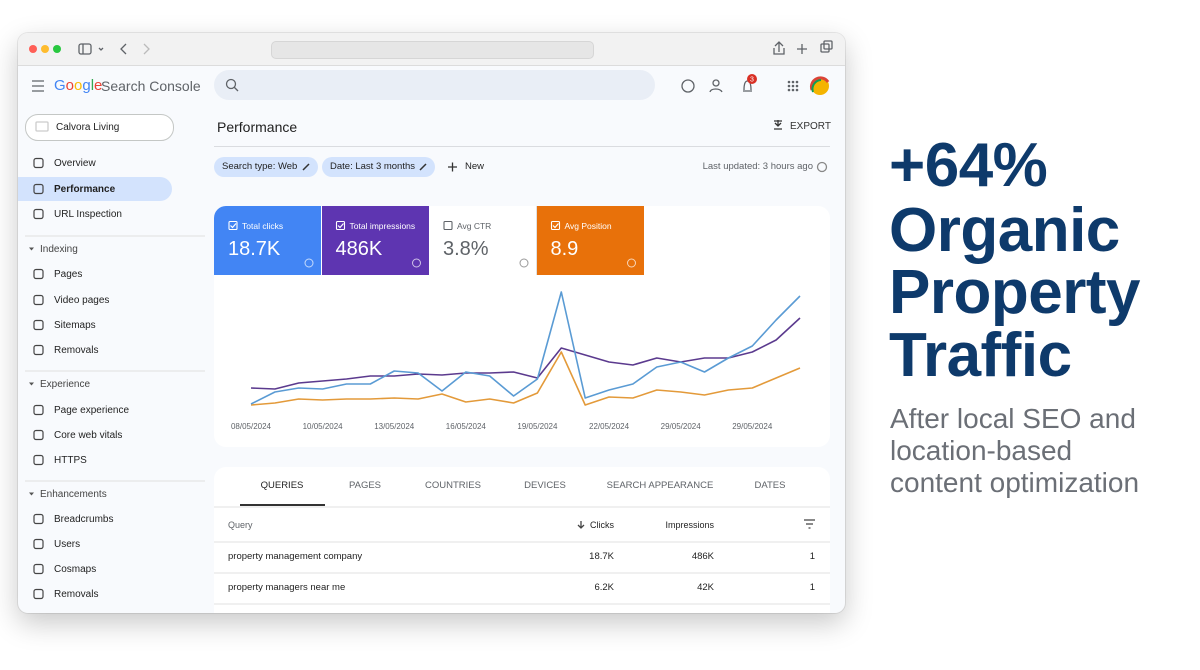 This screenshot has height=670, width=1200. I want to click on property-selector, so click(99, 127).